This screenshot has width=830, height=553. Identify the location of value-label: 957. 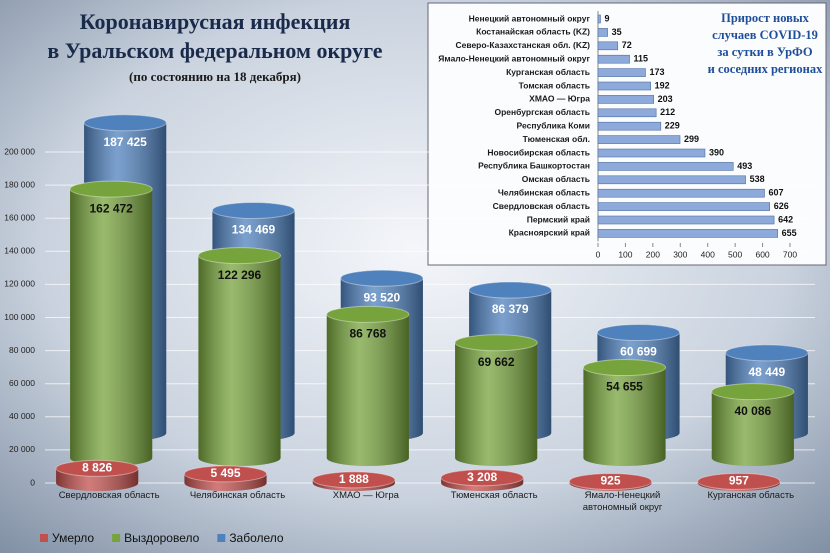
(739, 481).